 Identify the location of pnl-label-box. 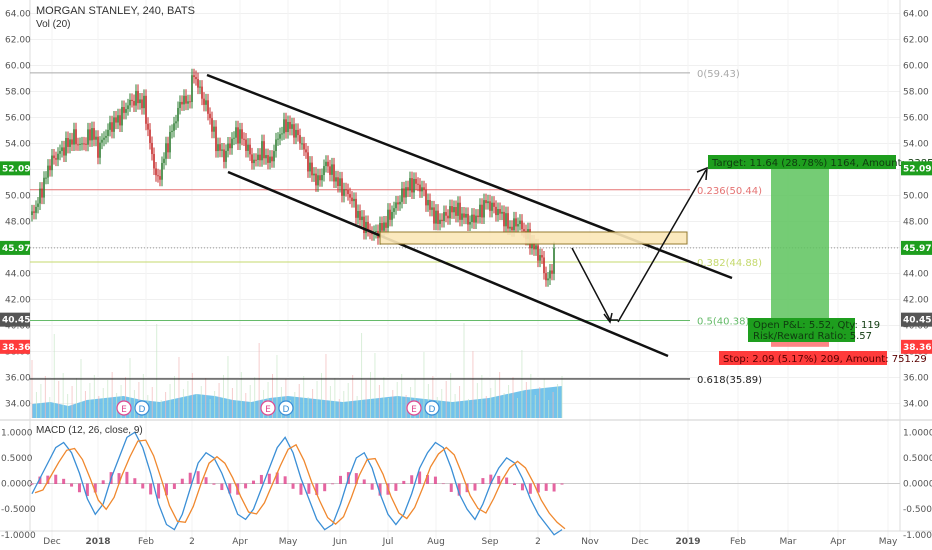
(801, 330).